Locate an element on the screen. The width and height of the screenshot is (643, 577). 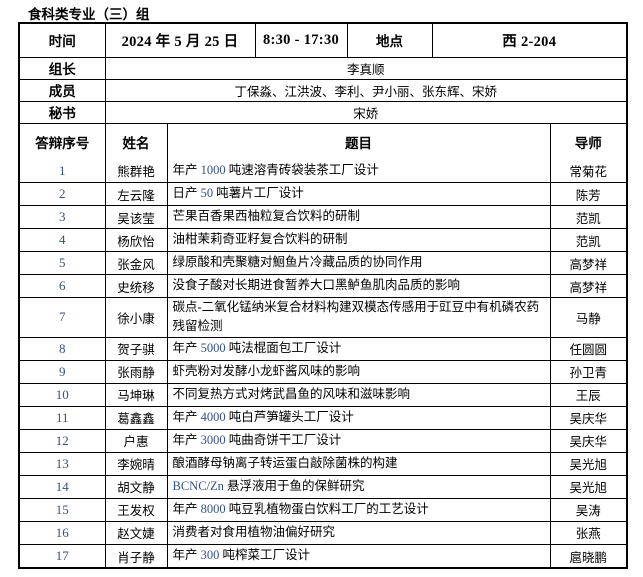
cell-title: 年产 8000 吨豆乳植物蛋白饮料工厂的工艺设计 is located at coordinates (358, 509).